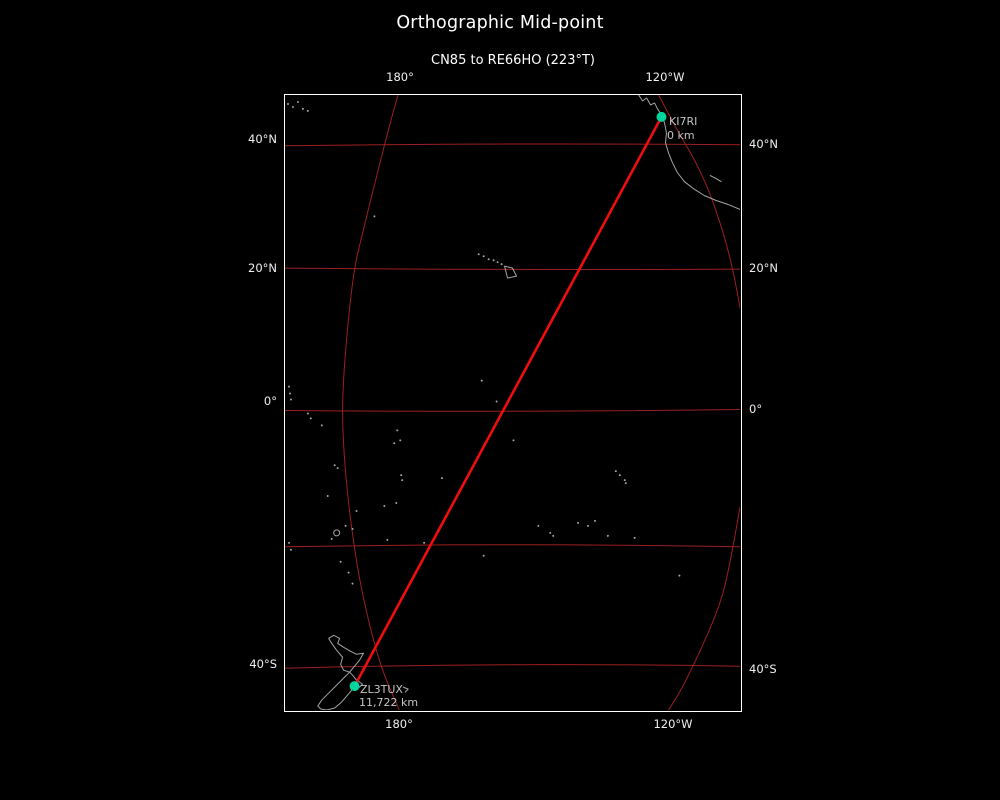 Image resolution: width=1000 pixels, height=800 pixels. What do you see at coordinates (389, 702) in the screenshot?
I see `station-distance-zl3tux: 11,722 km` at bounding box center [389, 702].